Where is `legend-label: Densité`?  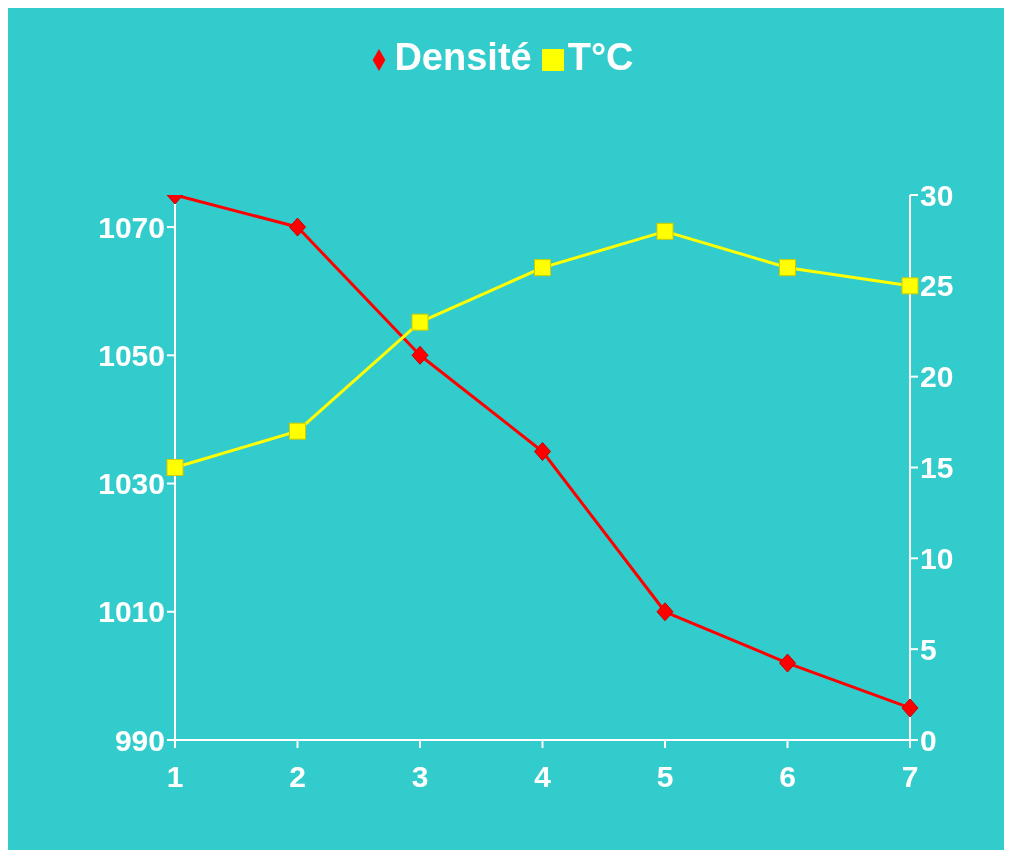 legend-label: Densité is located at coordinates (463, 57).